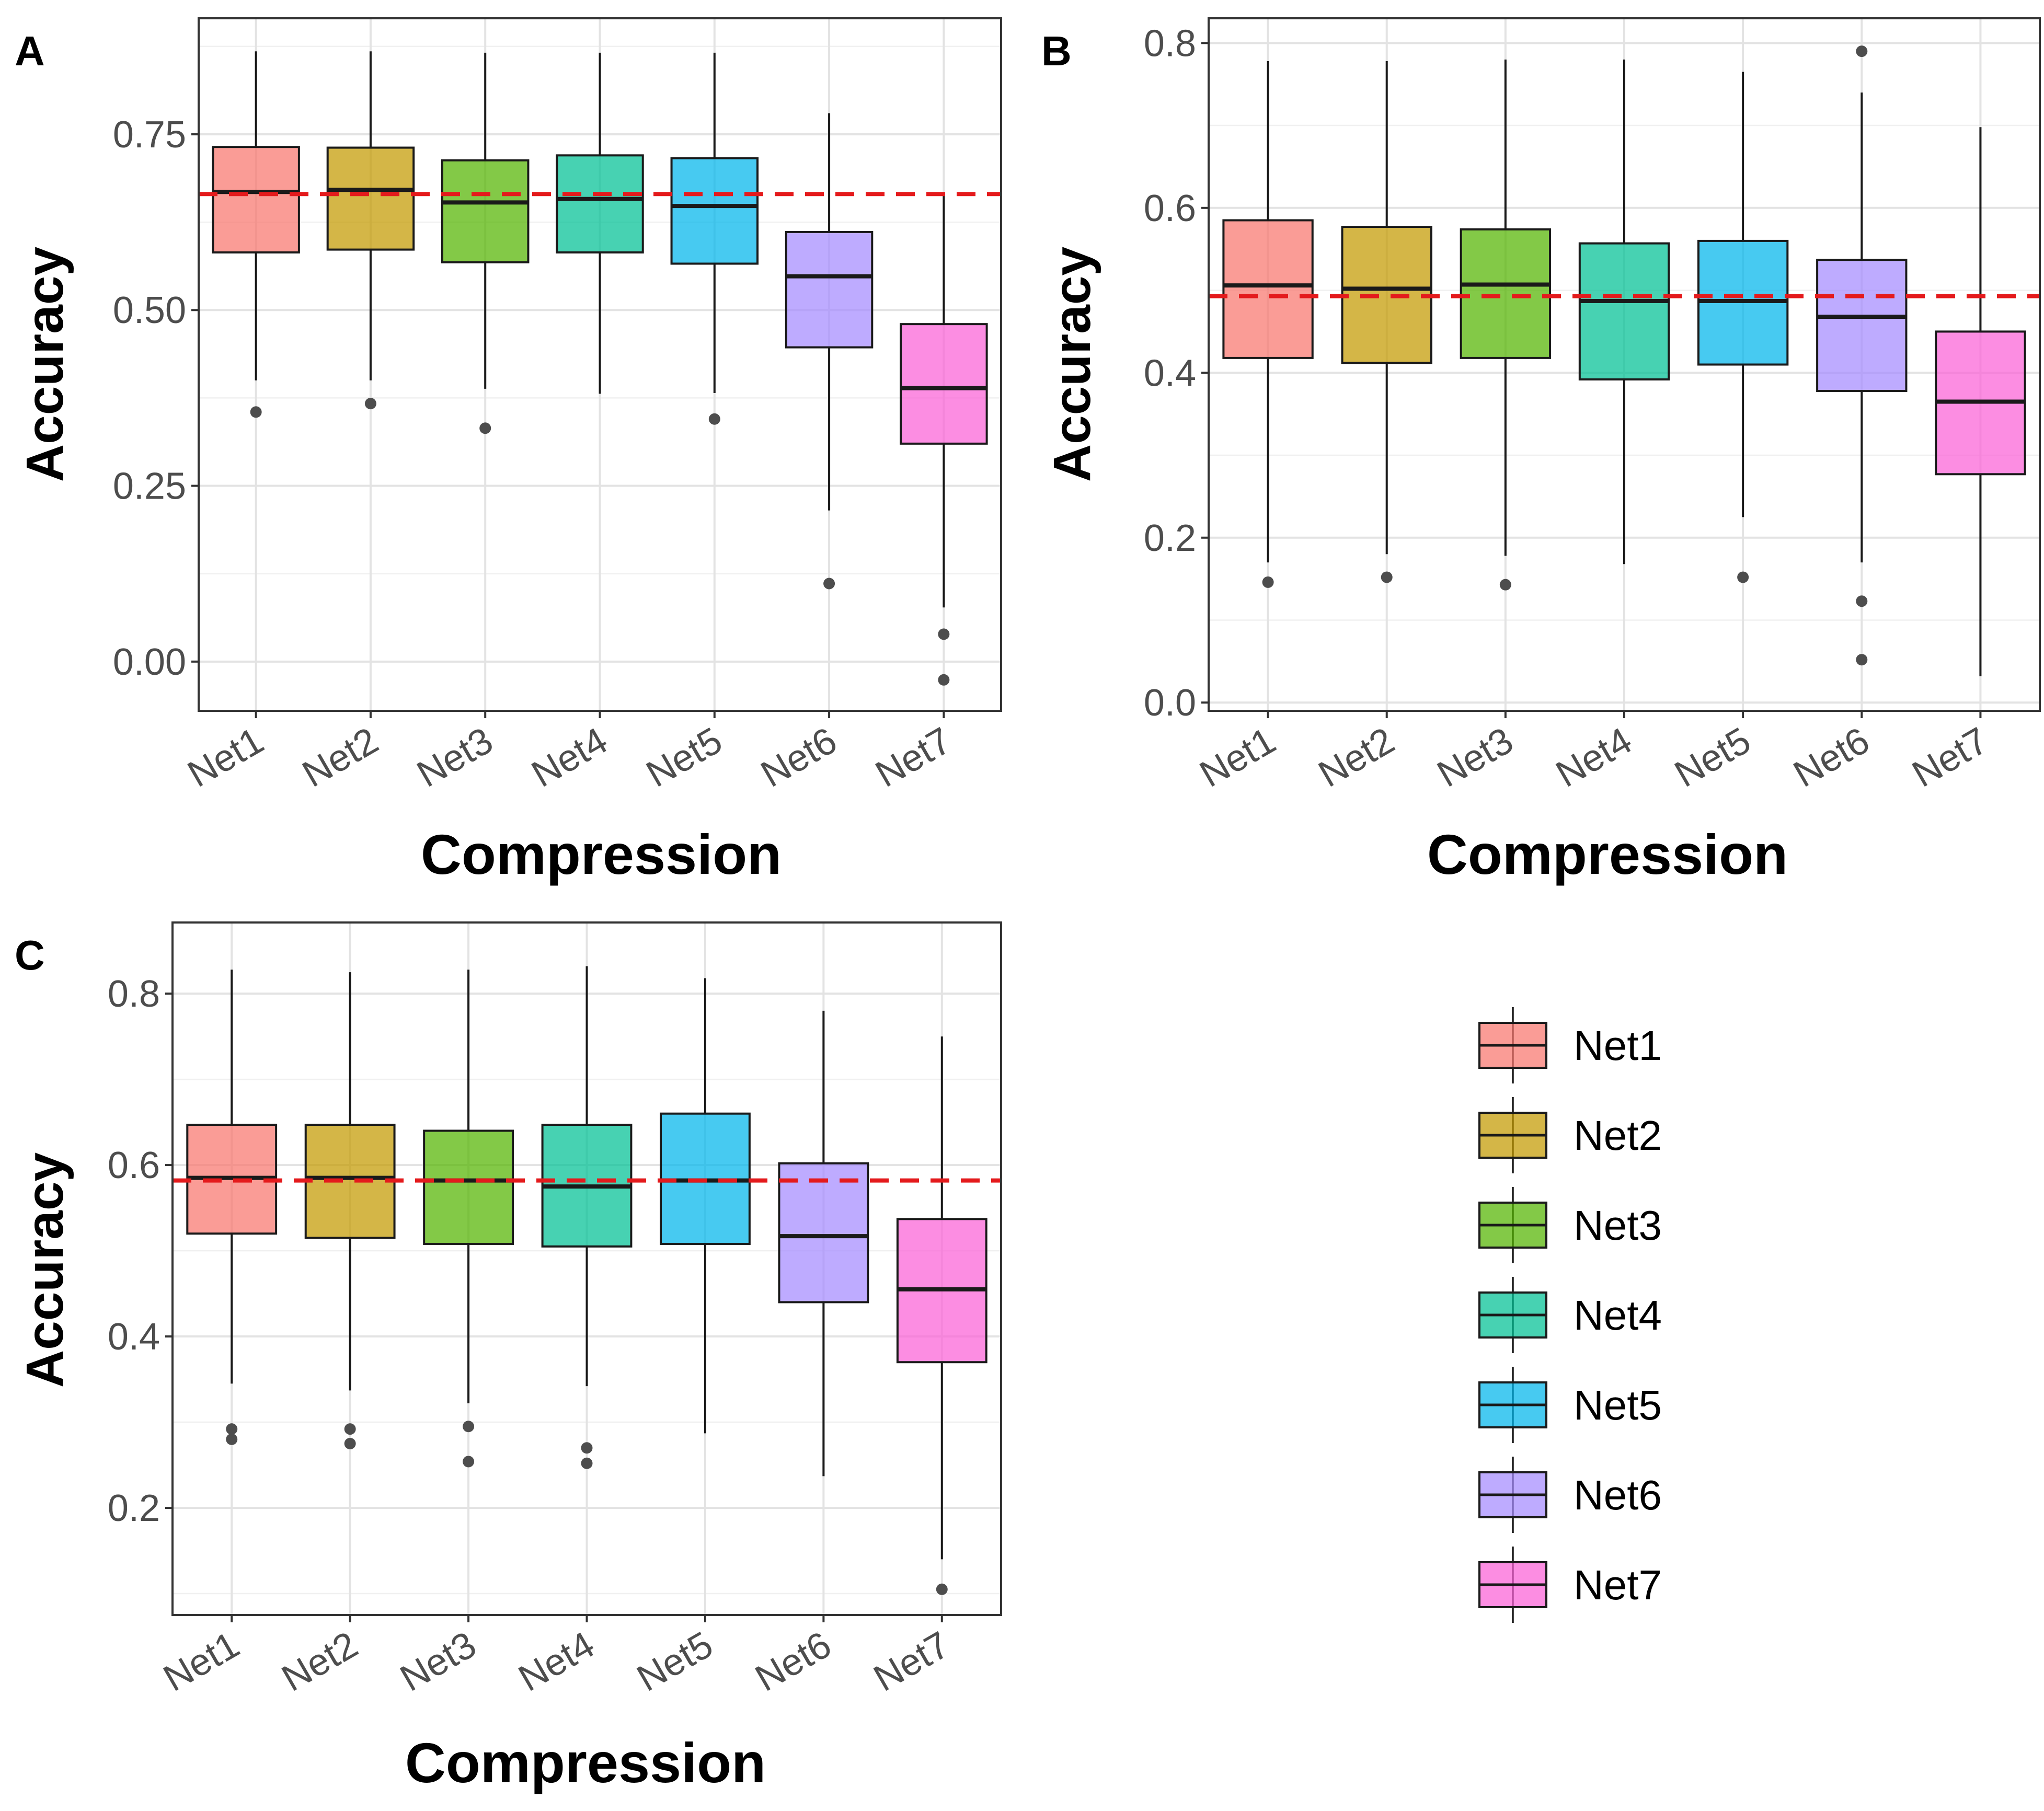  Describe the element at coordinates (156, 398) in the screenshot. I see `y-axis: 0.00 0.25 0.50 0.75` at that location.